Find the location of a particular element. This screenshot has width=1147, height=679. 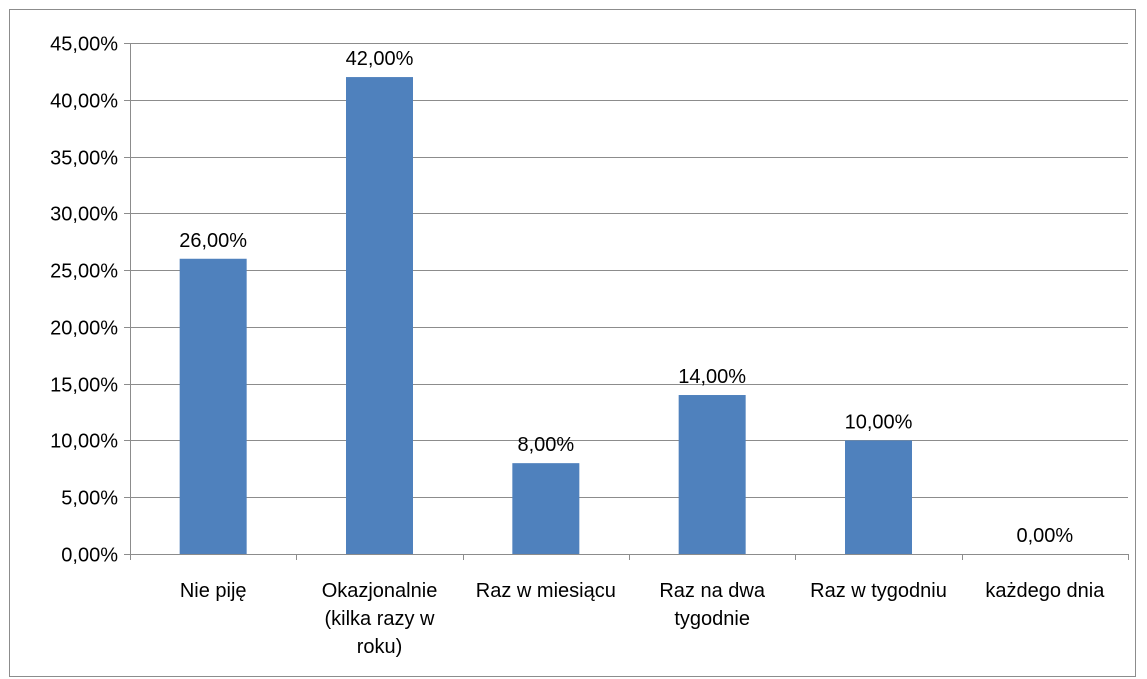

data-label: 0,00% is located at coordinates (1044, 536).